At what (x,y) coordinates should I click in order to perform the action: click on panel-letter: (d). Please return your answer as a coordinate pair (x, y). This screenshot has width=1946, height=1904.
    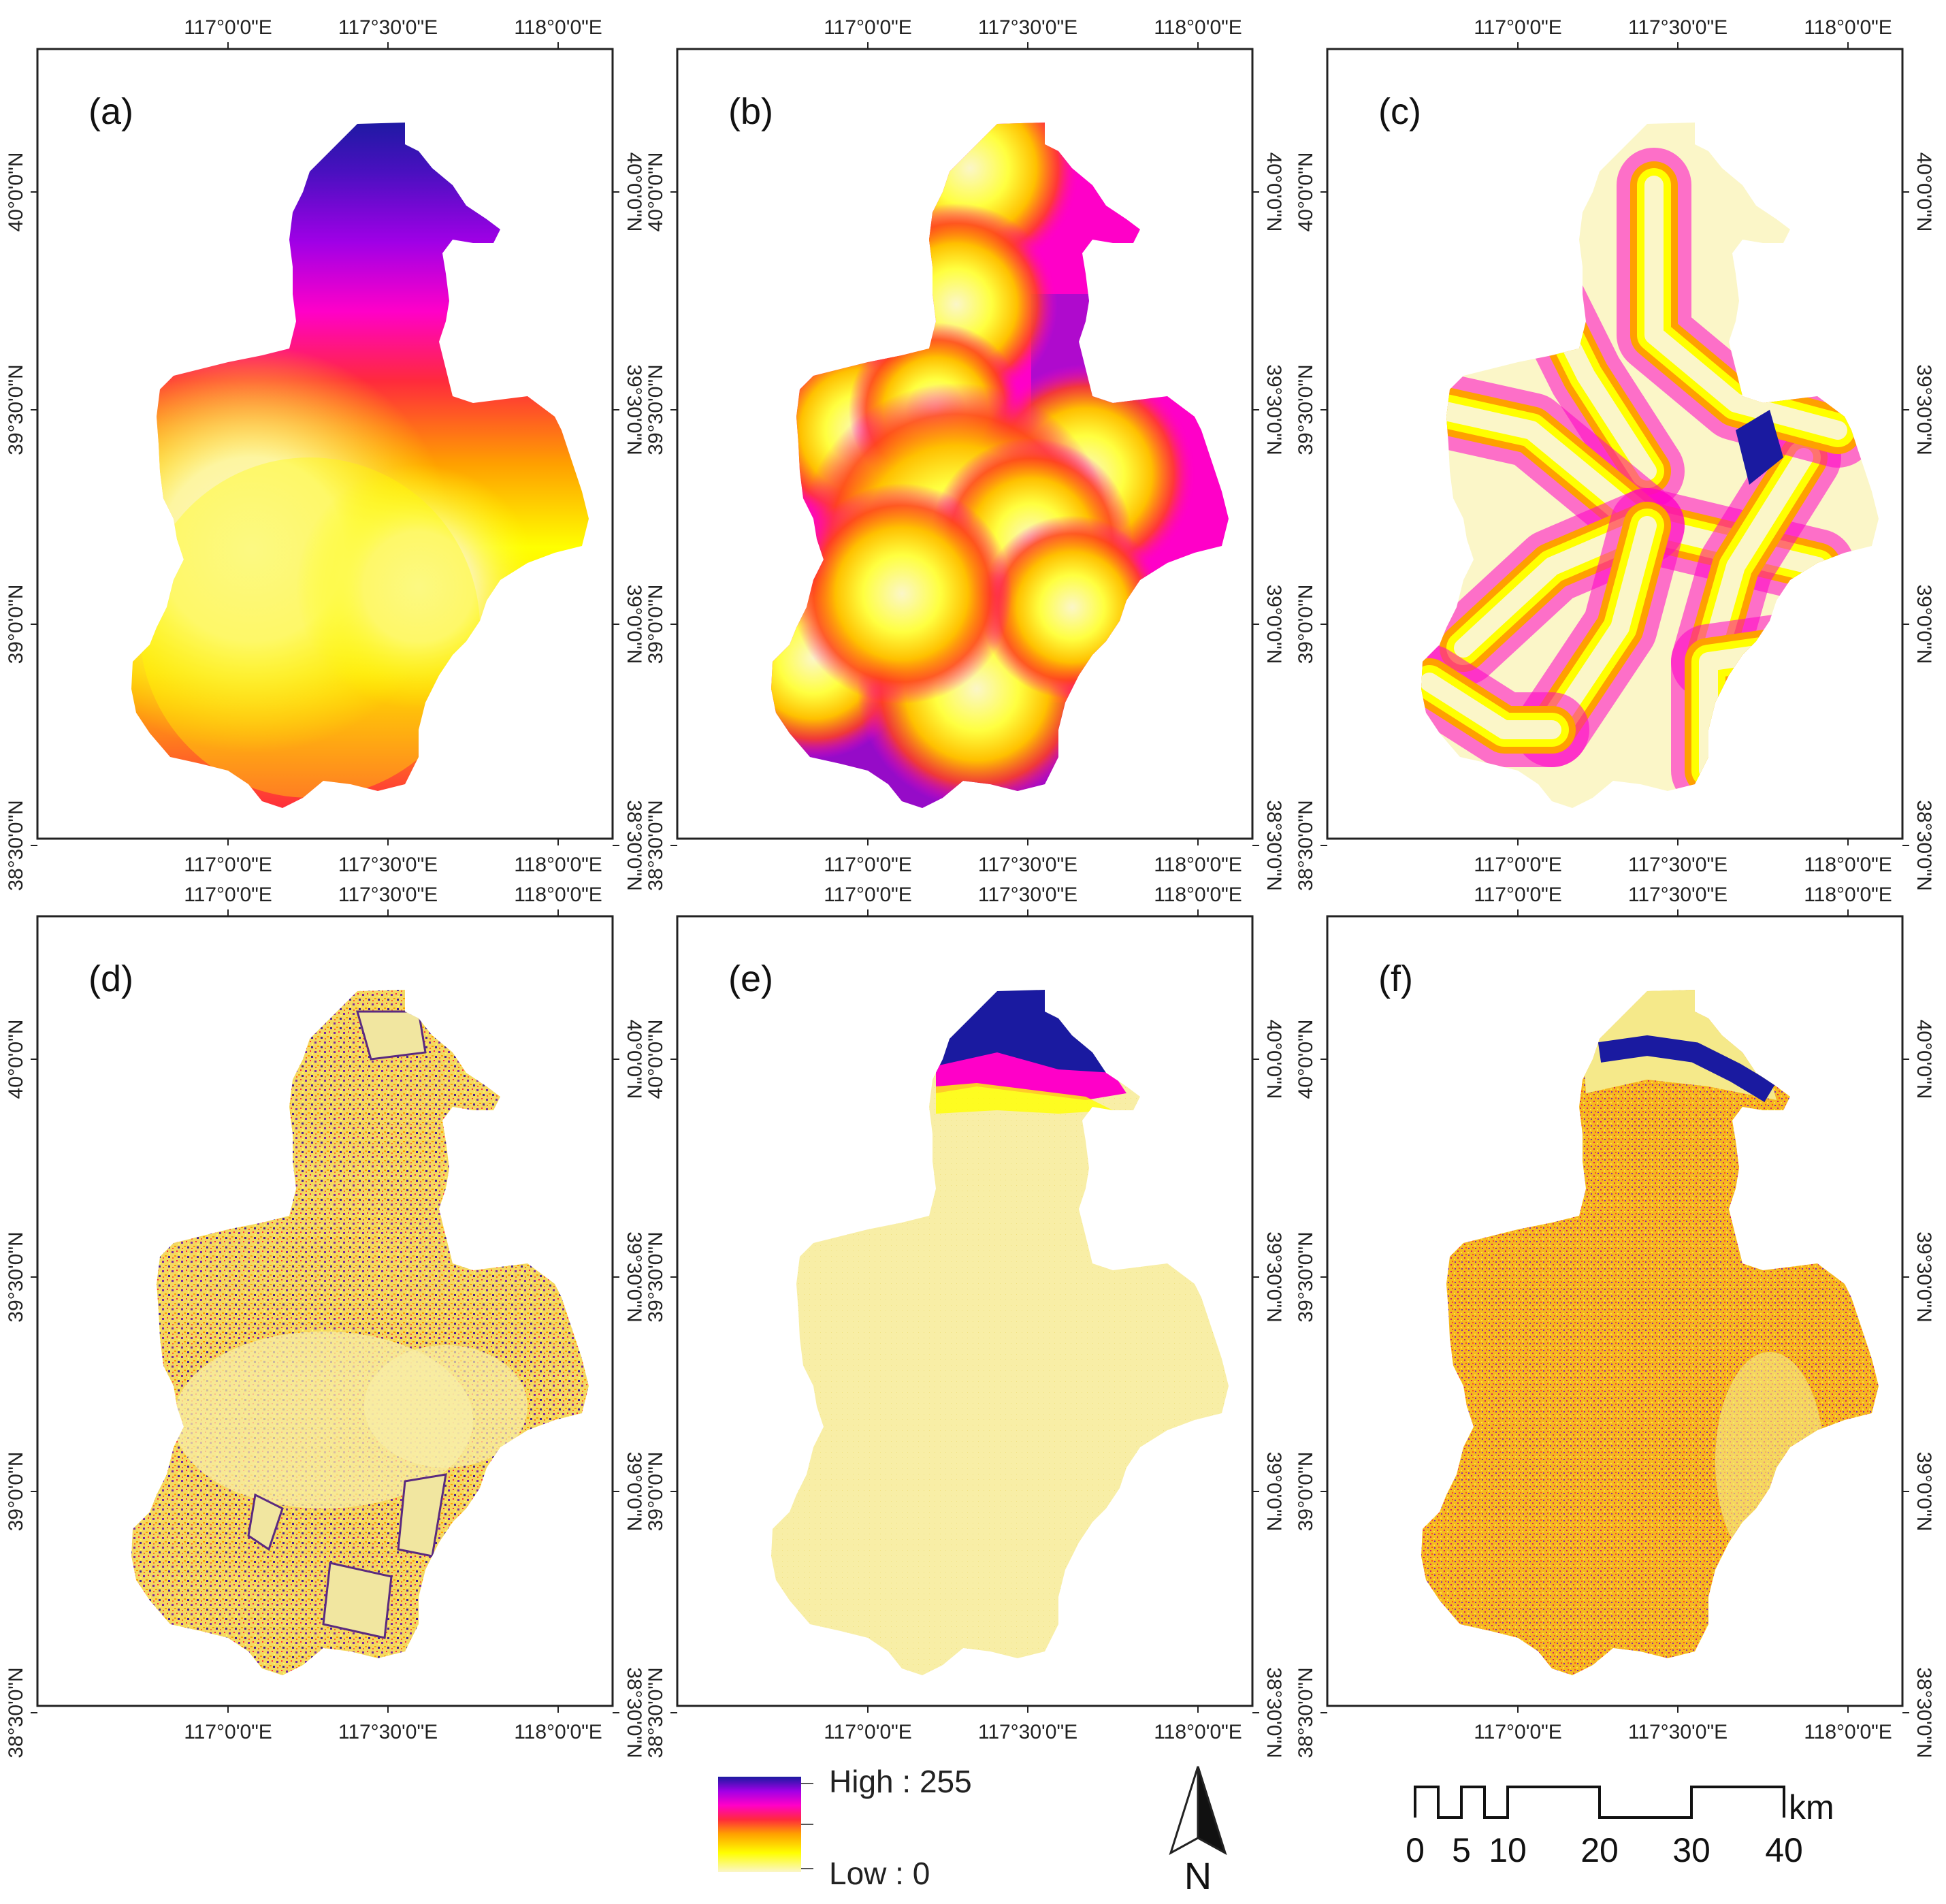
    Looking at the image, I should click on (111, 979).